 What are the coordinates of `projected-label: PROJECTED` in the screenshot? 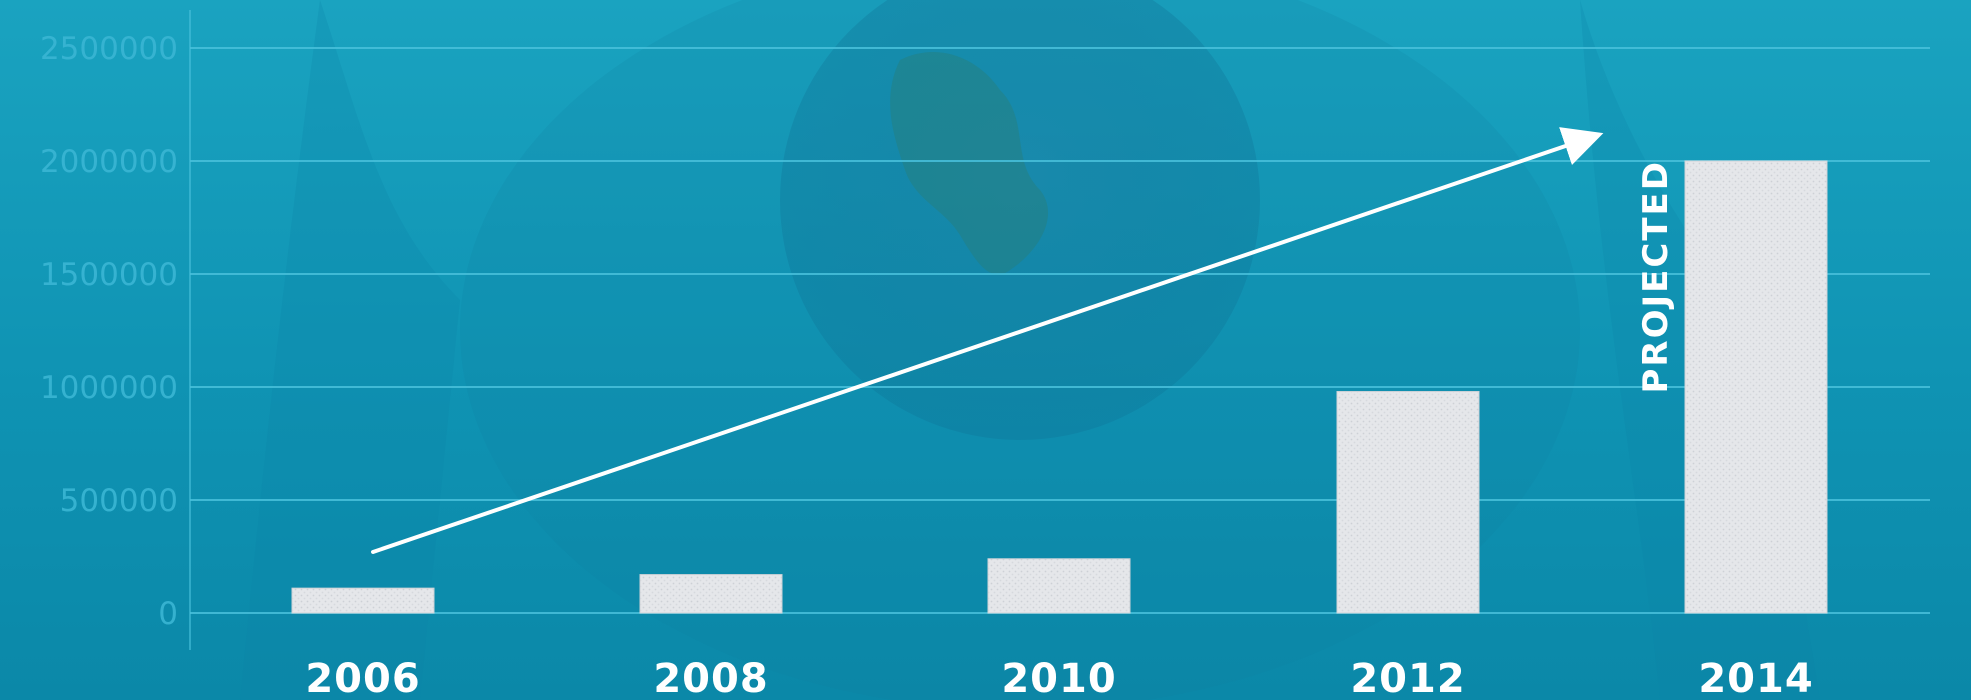 It's located at (1656, 276).